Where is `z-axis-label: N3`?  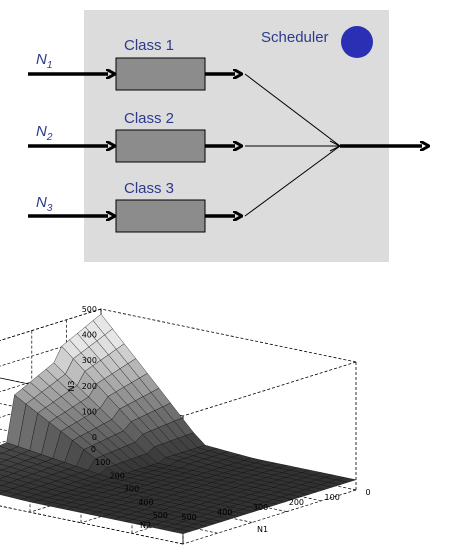
z-axis-label: N3 is located at coordinates (71, 385).